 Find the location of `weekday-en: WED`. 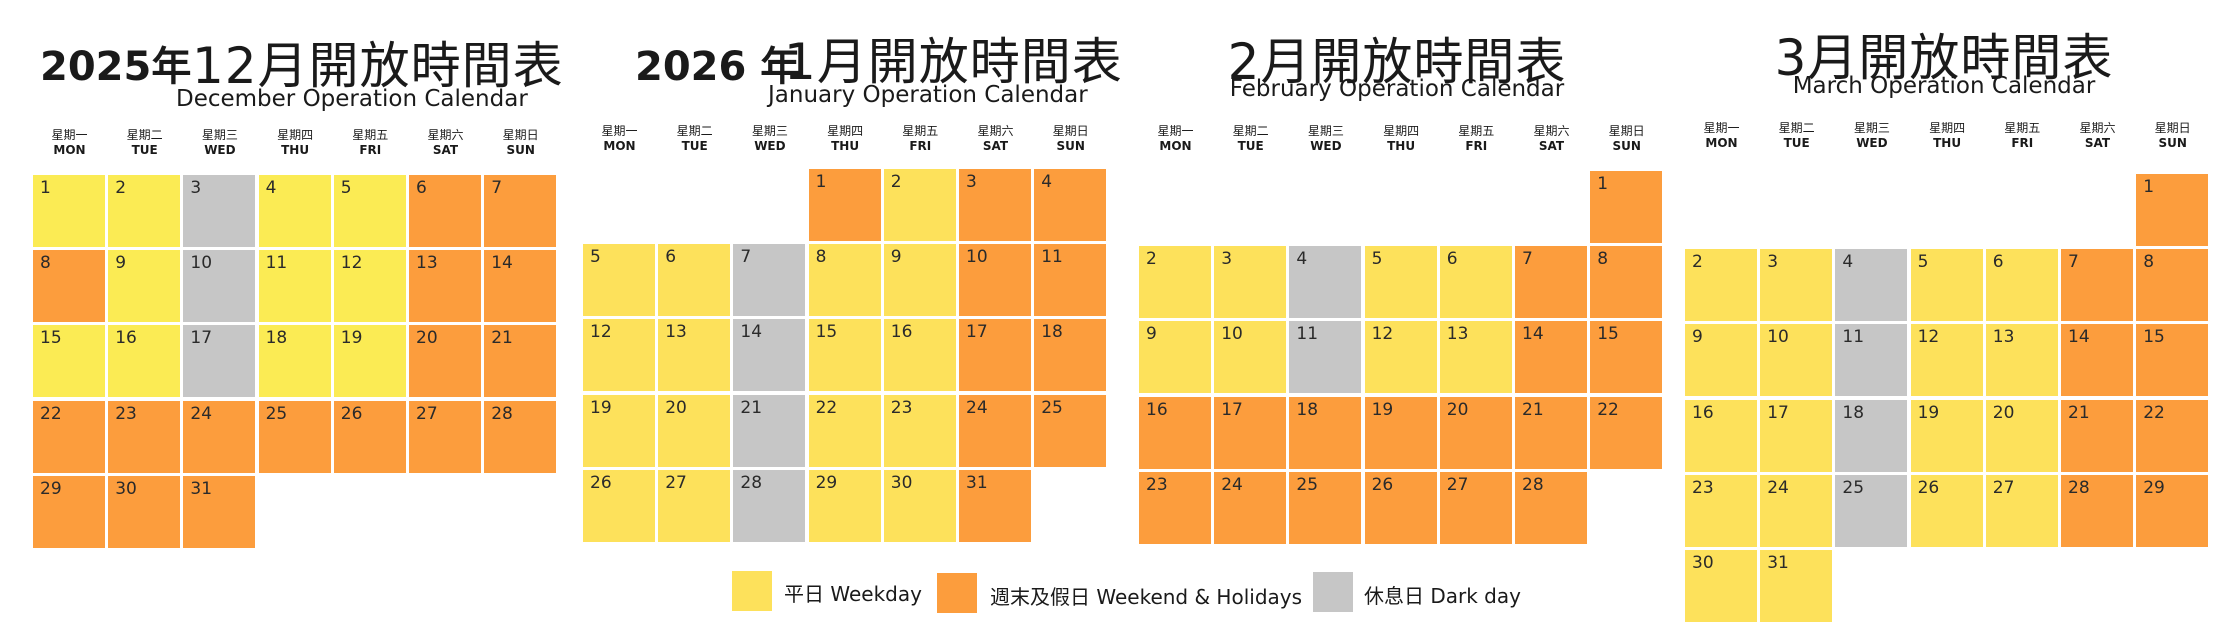

weekday-en: WED is located at coordinates (770, 146).